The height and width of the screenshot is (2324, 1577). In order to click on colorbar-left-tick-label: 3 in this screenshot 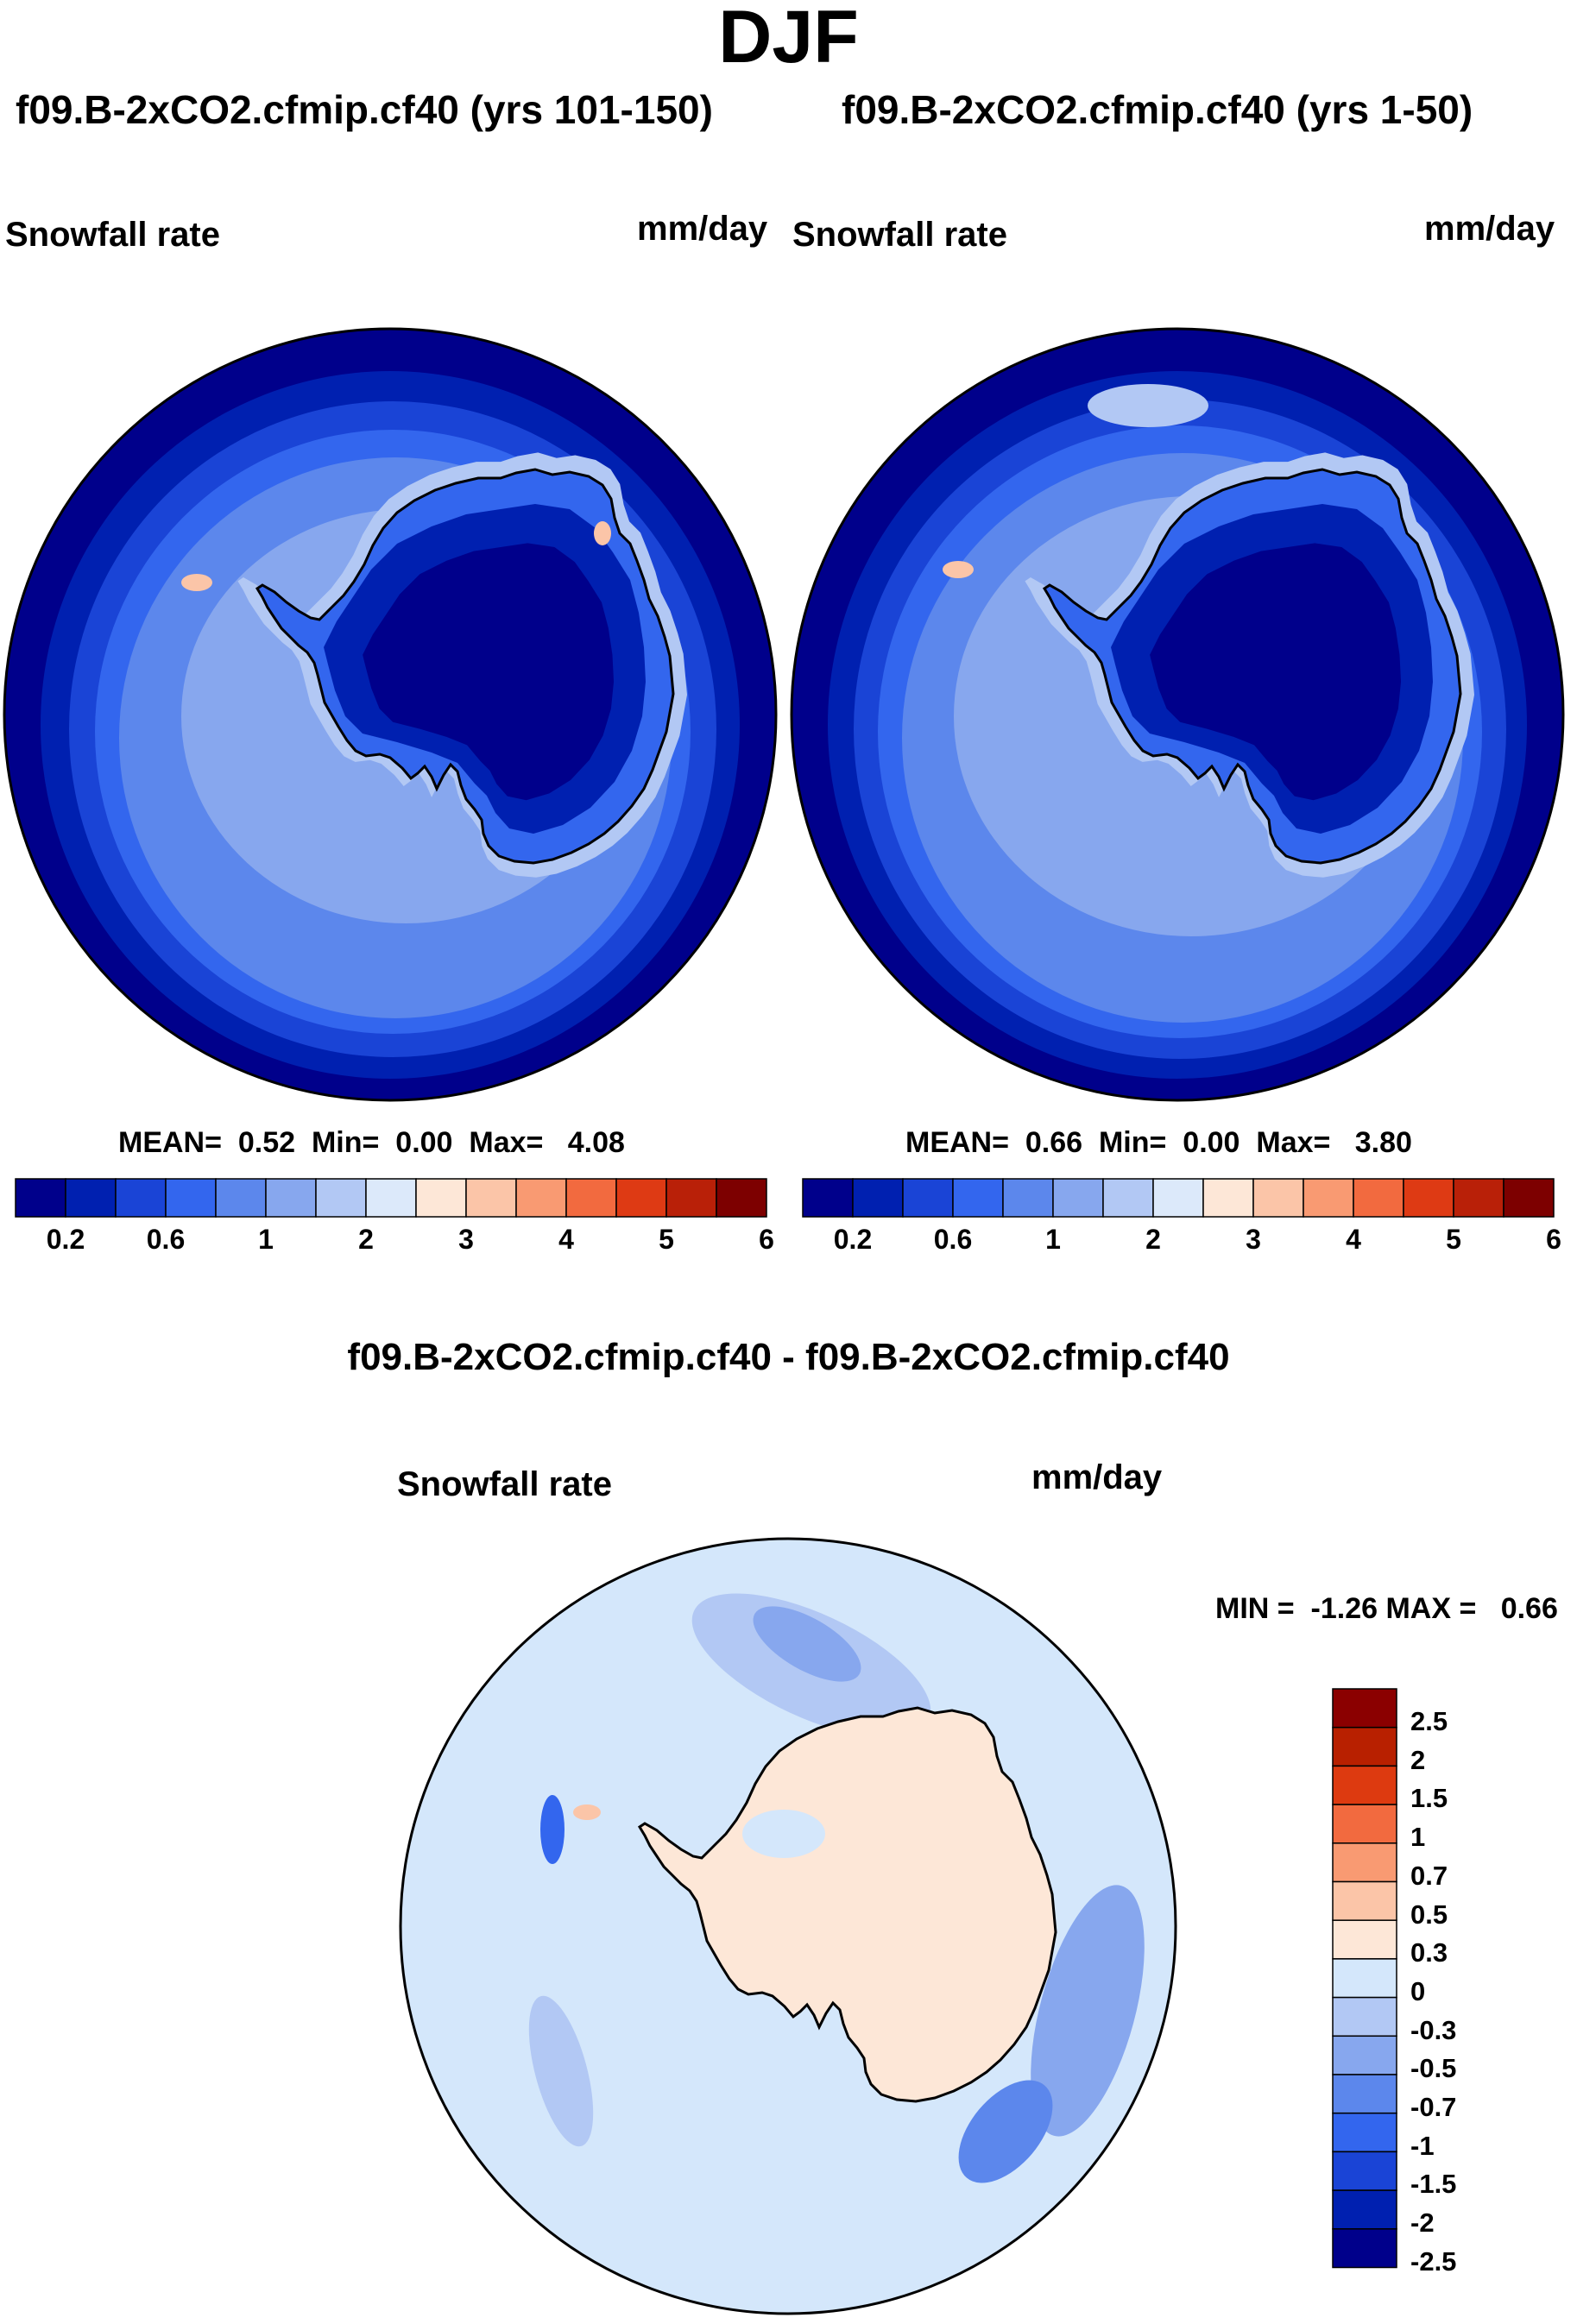, I will do `click(466, 1239)`.